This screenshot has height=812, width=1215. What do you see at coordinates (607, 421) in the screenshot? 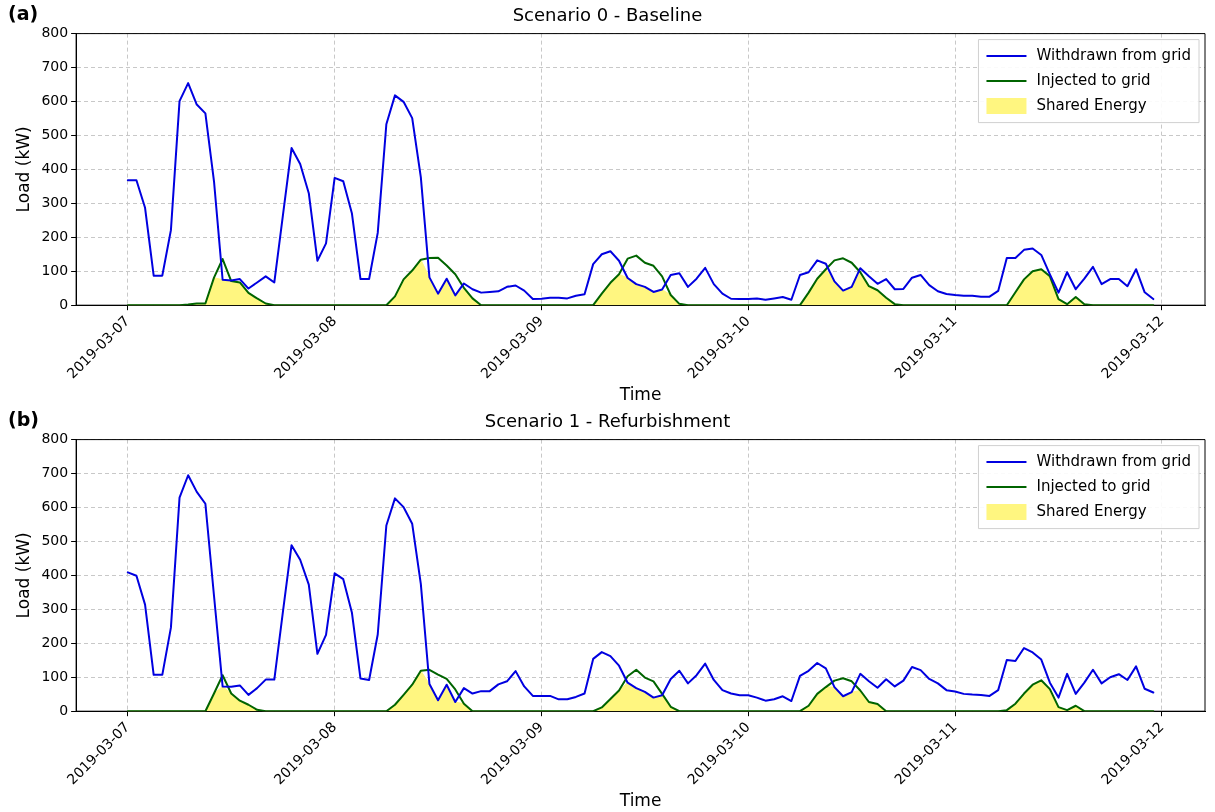
I see `chart-title: Scenario 1 - Refurbishment` at bounding box center [607, 421].